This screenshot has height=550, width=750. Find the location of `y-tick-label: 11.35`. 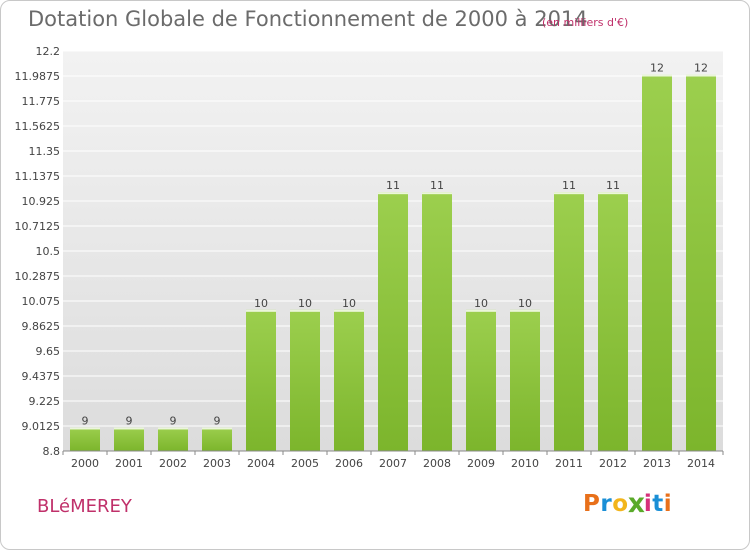

y-tick-label: 11.35 is located at coordinates (45, 151).